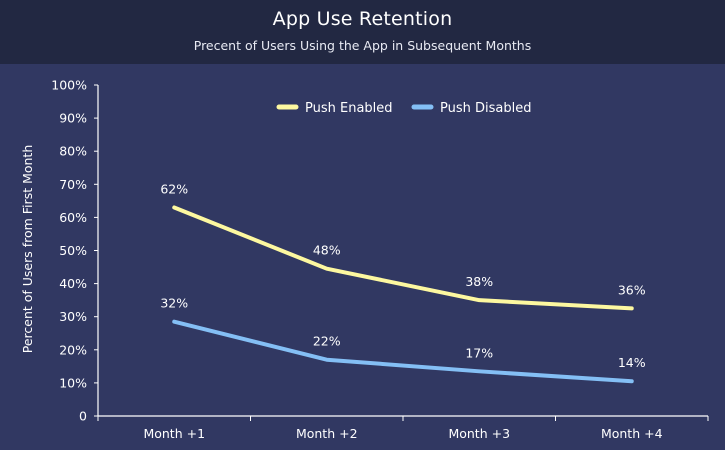  Describe the element at coordinates (73, 217) in the screenshot. I see `y-tick-label: 60%` at that location.